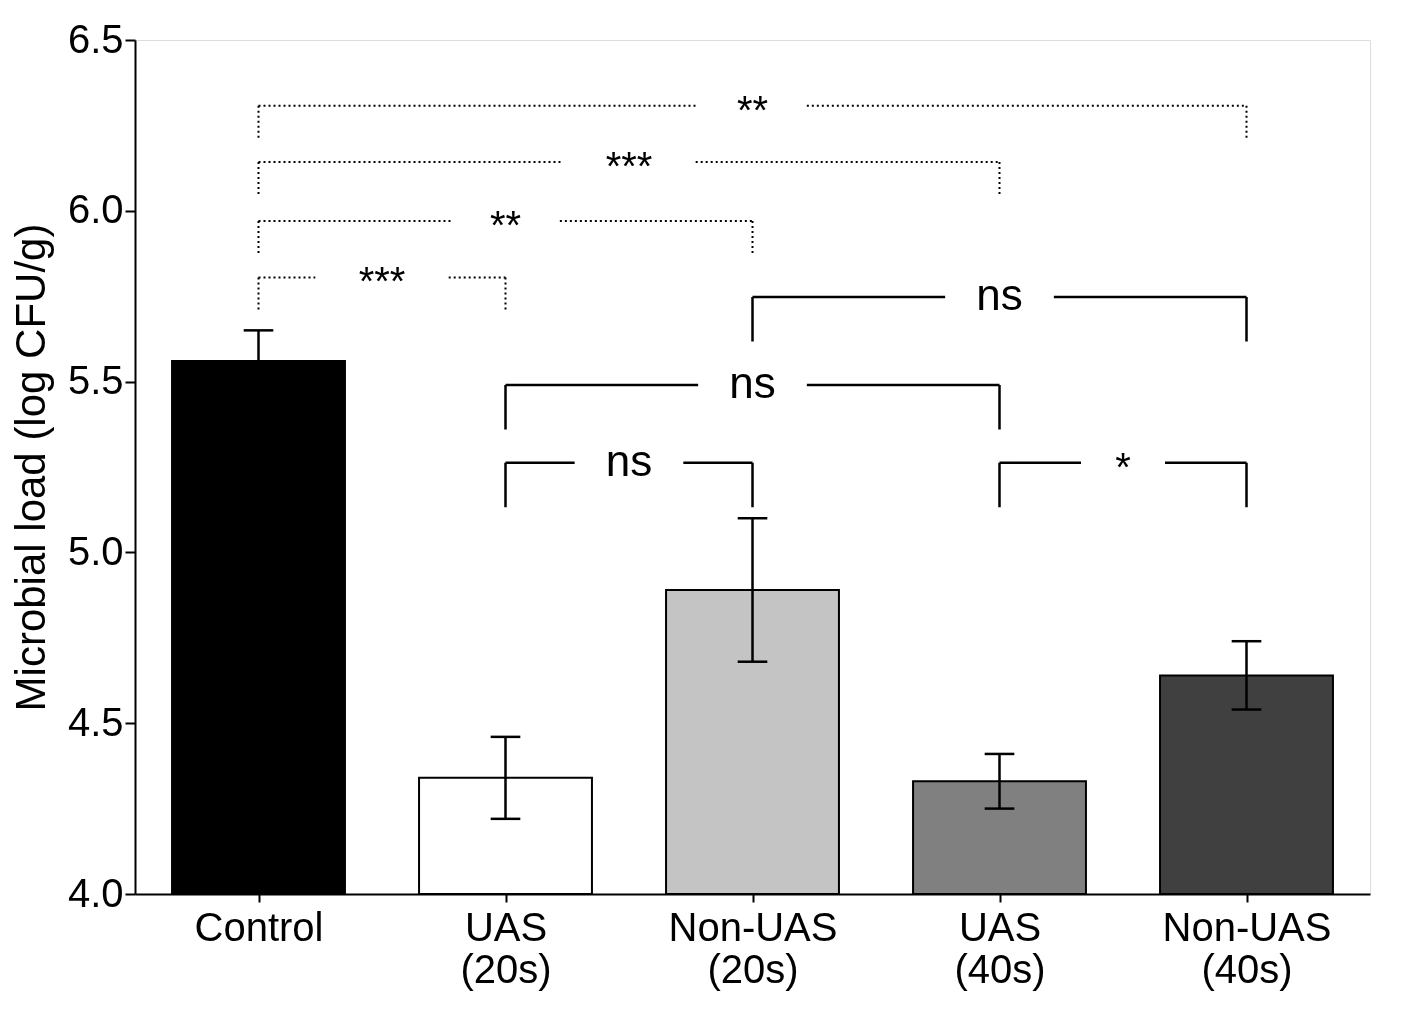 This screenshot has width=1405, height=1028. What do you see at coordinates (95, 209) in the screenshot?
I see `y-tick-label: 6.0` at bounding box center [95, 209].